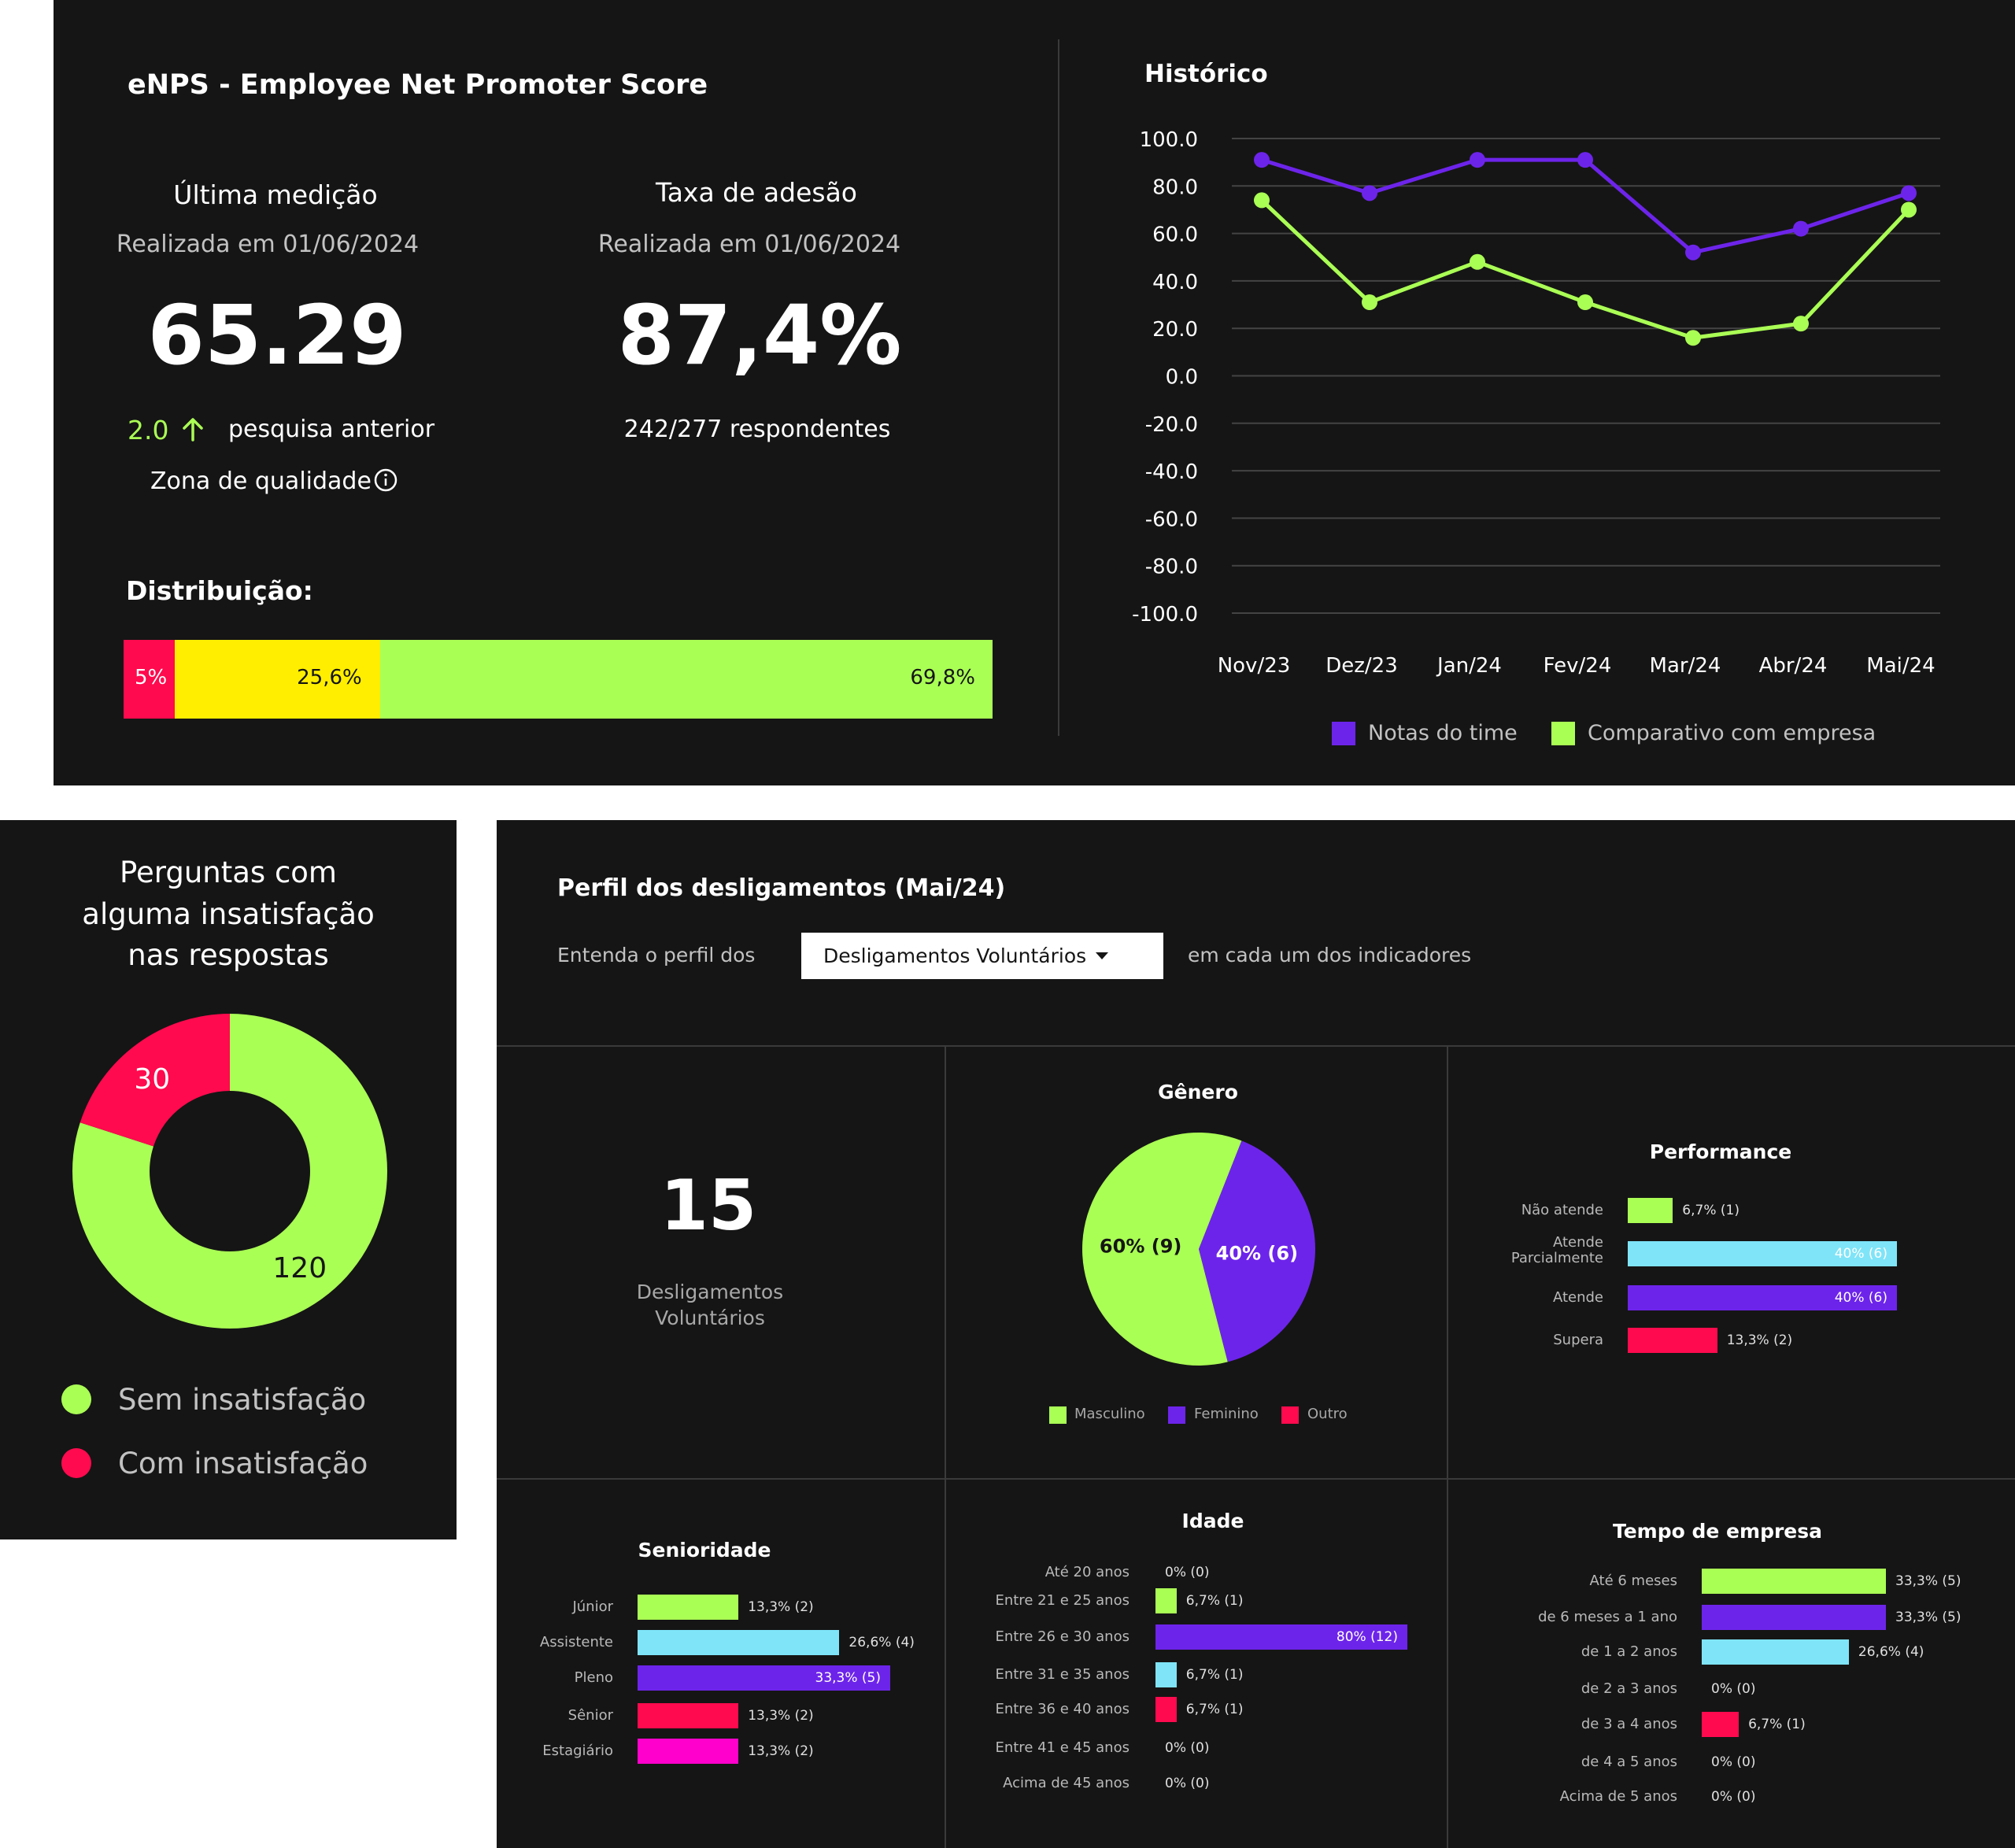 This screenshot has width=2015, height=1848. Describe the element at coordinates (1066, 1783) in the screenshot. I see `bar-category-label: Acima de 45 anos` at that location.